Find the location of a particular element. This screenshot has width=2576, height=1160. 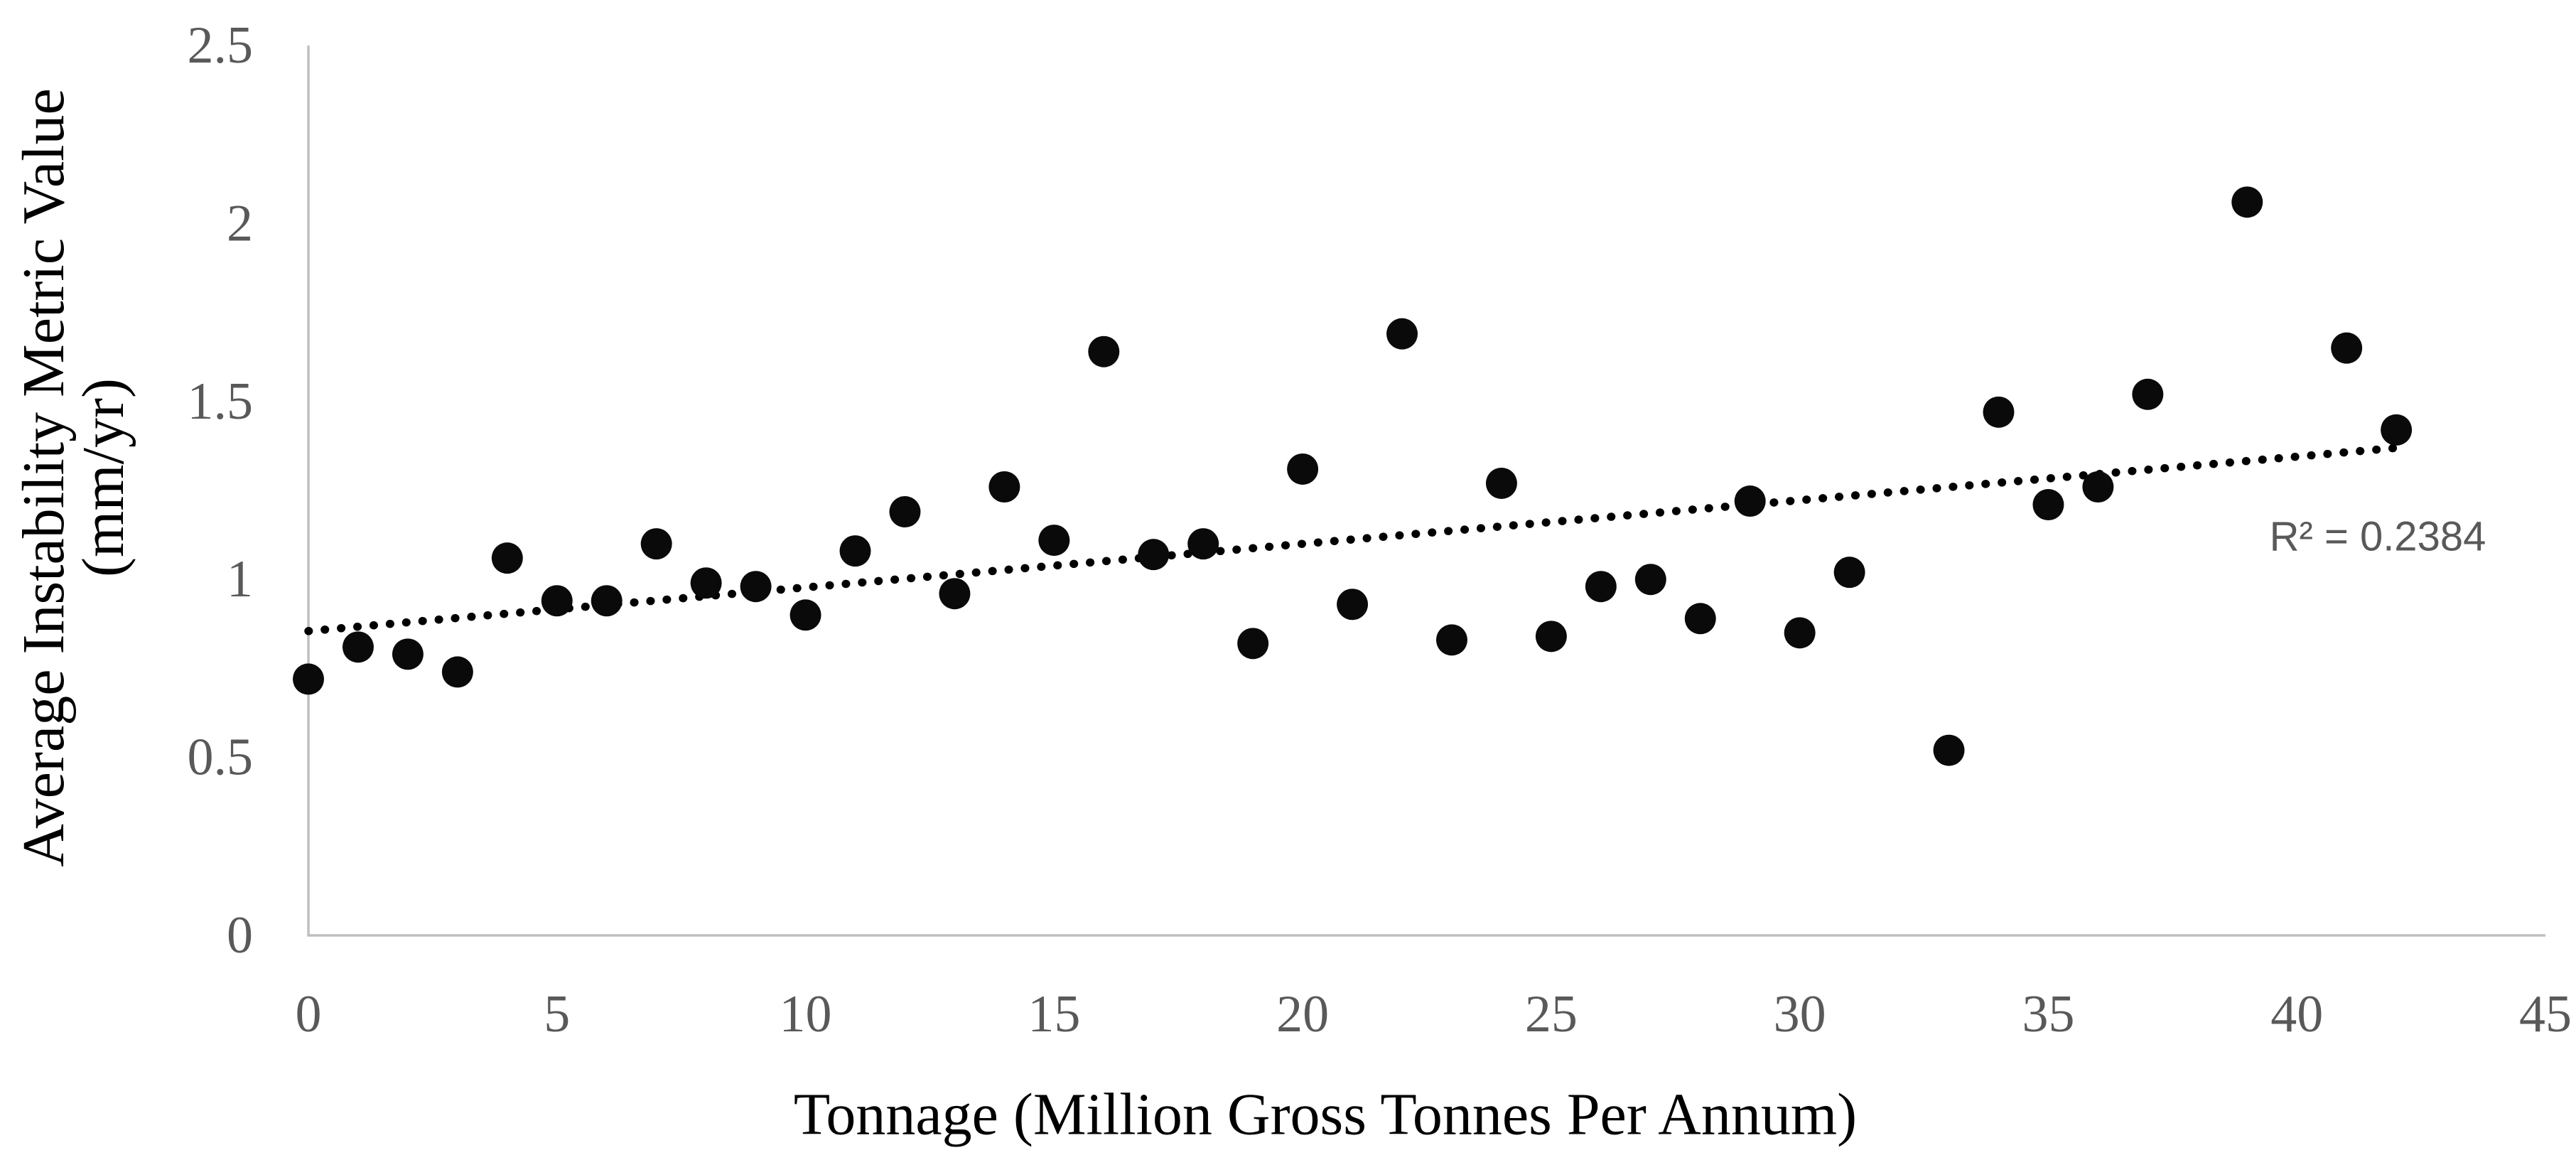

x-tick-label: 35 is located at coordinates (2048, 1014).